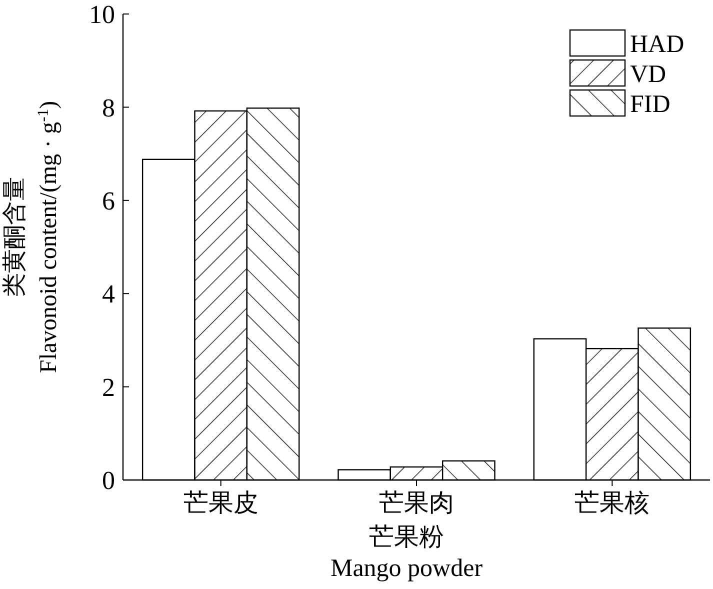  I want to click on y-tick-label: 8, so click(108, 107).